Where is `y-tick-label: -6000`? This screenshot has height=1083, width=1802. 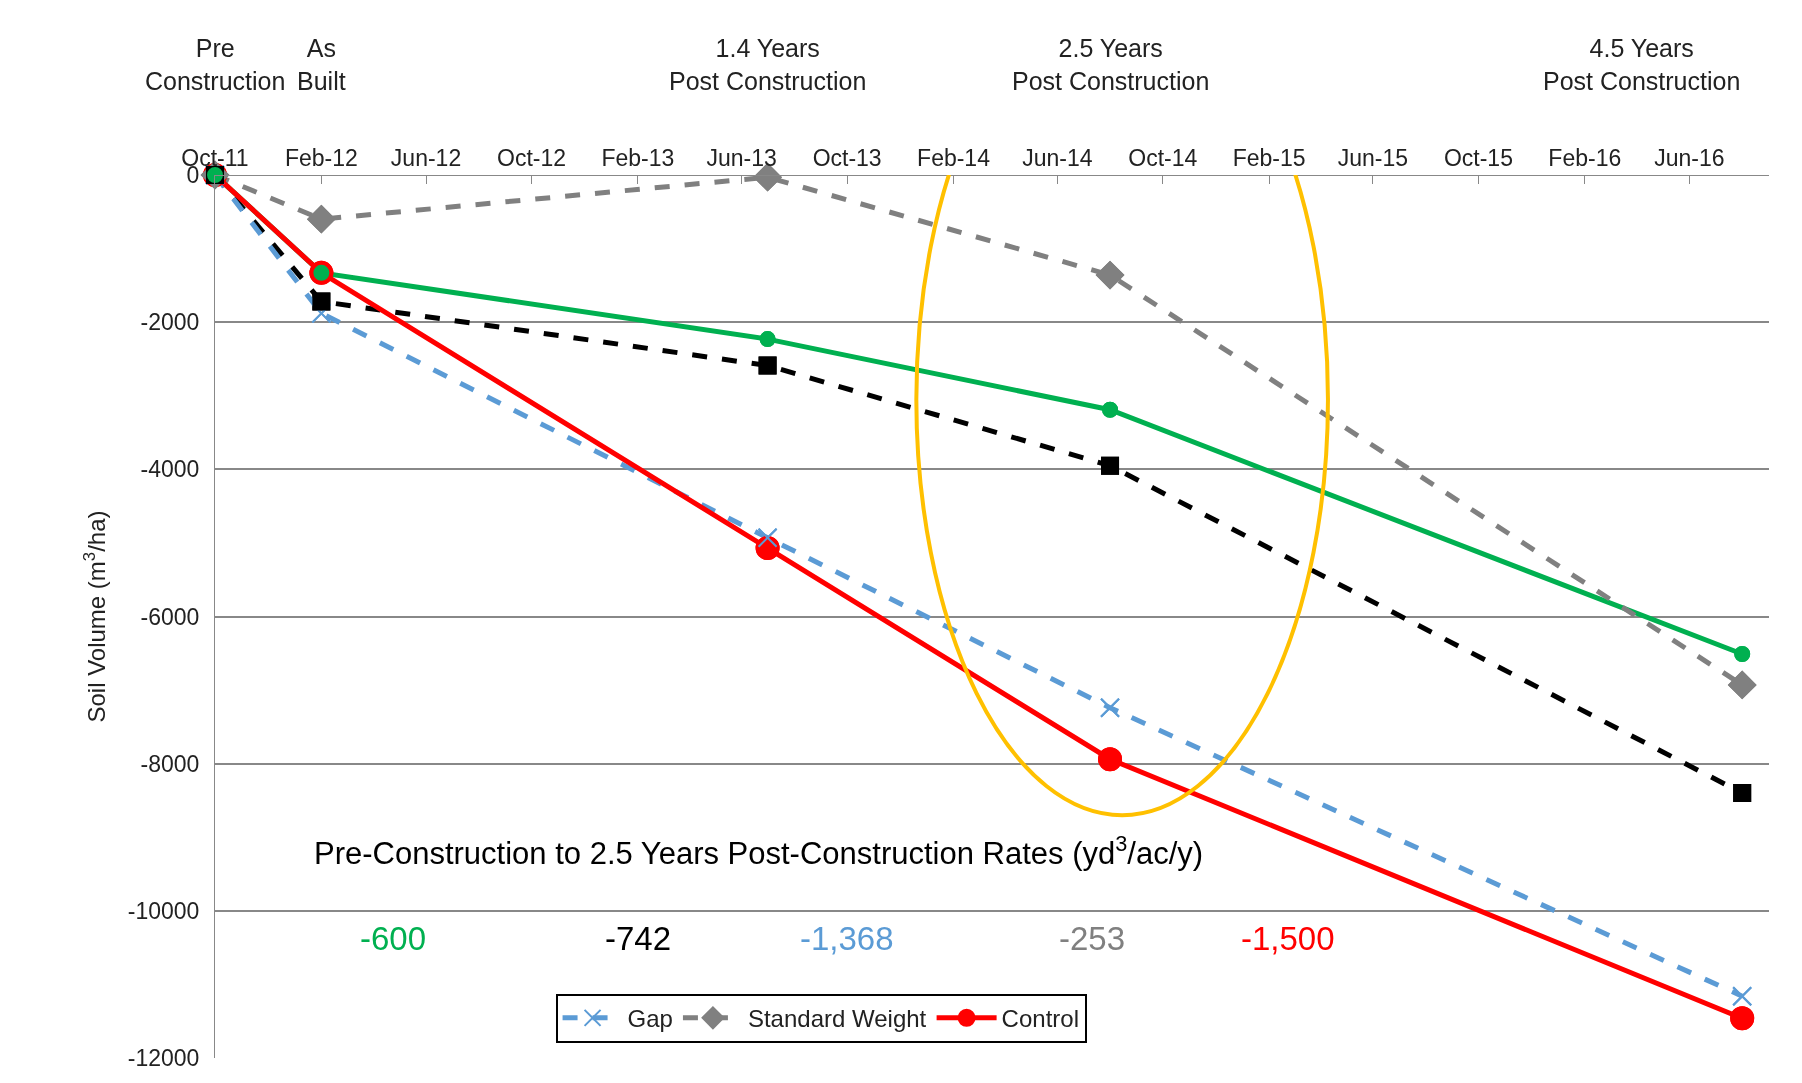 y-tick-label: -6000 is located at coordinates (170, 616).